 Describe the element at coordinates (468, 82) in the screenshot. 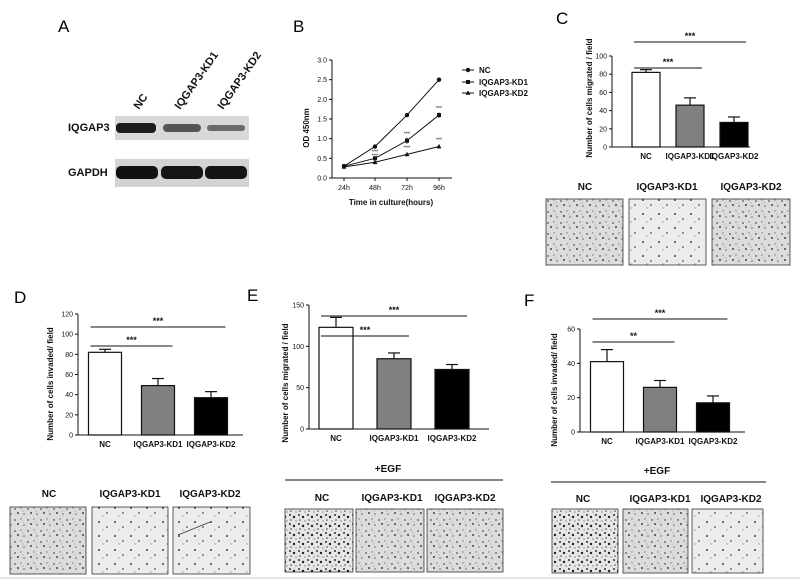

I see `growth-curve-legend-marker-kd1` at that location.